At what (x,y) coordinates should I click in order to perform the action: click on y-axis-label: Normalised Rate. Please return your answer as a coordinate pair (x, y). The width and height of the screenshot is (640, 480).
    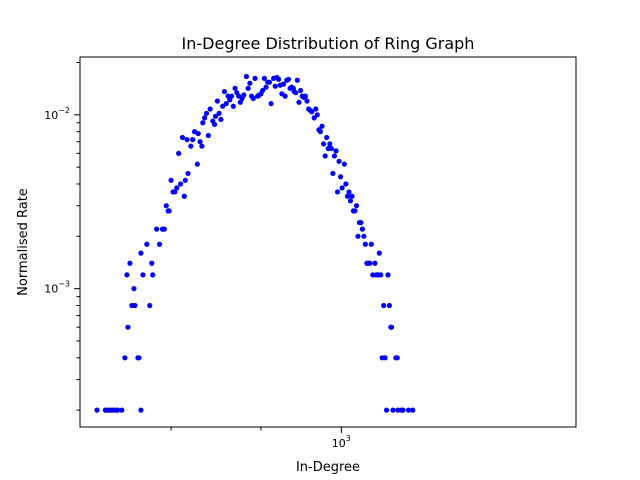
    Looking at the image, I should click on (23, 242).